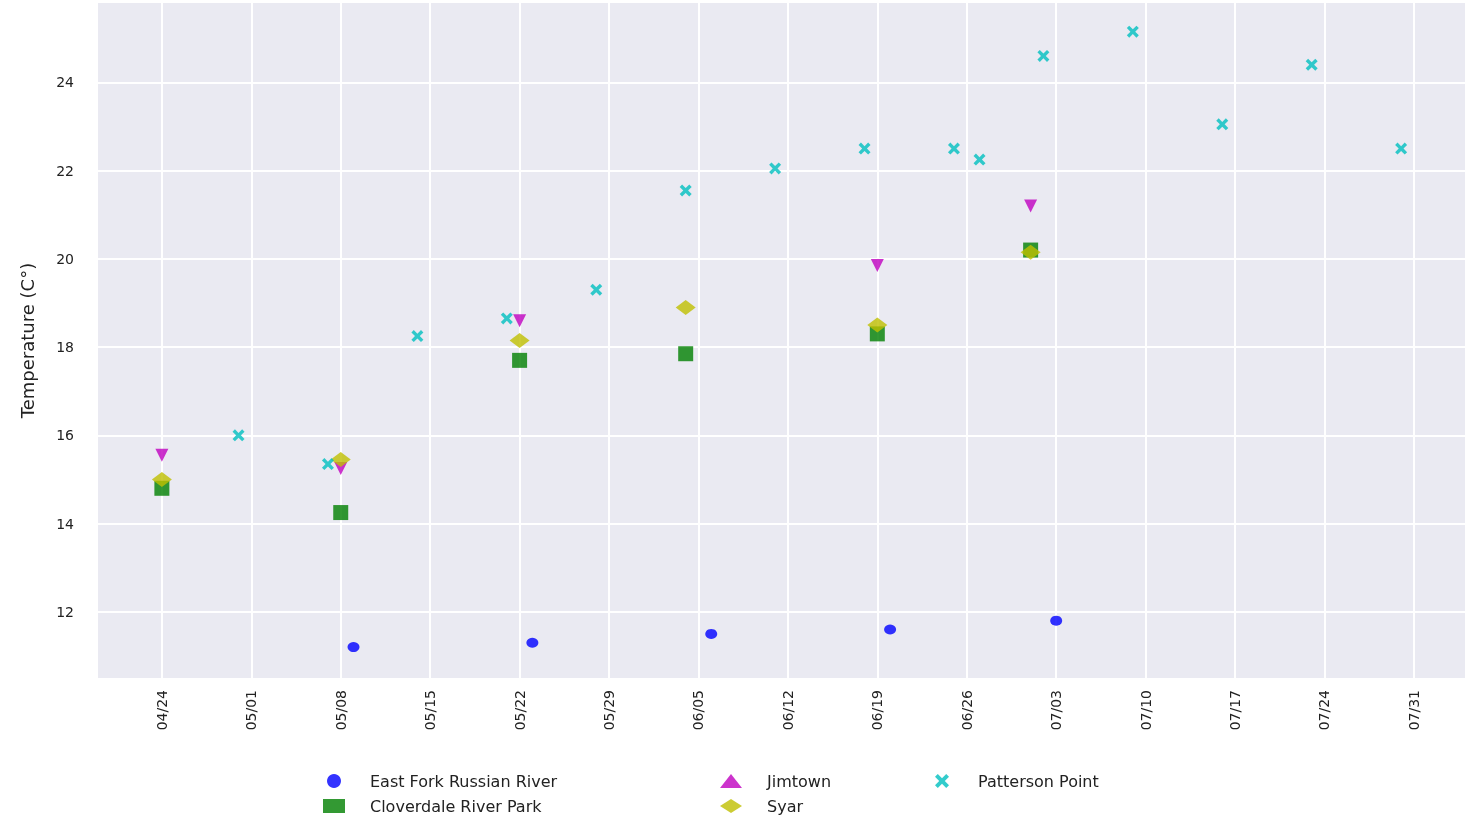  I want to click on y-tick-label: 18, so click(65, 347).